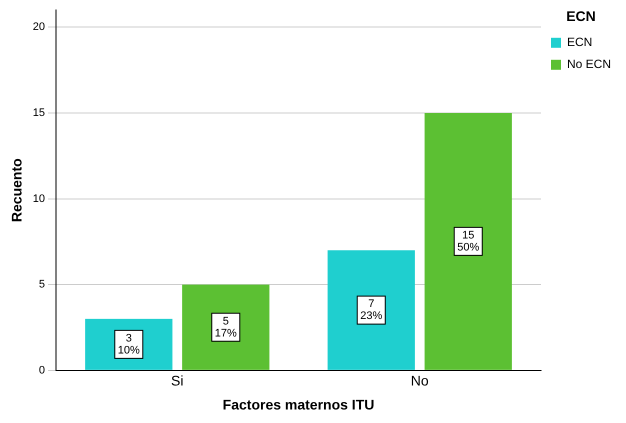 The width and height of the screenshot is (626, 423). I want to click on x-axis-title: Factores maternos ITU, so click(298, 404).